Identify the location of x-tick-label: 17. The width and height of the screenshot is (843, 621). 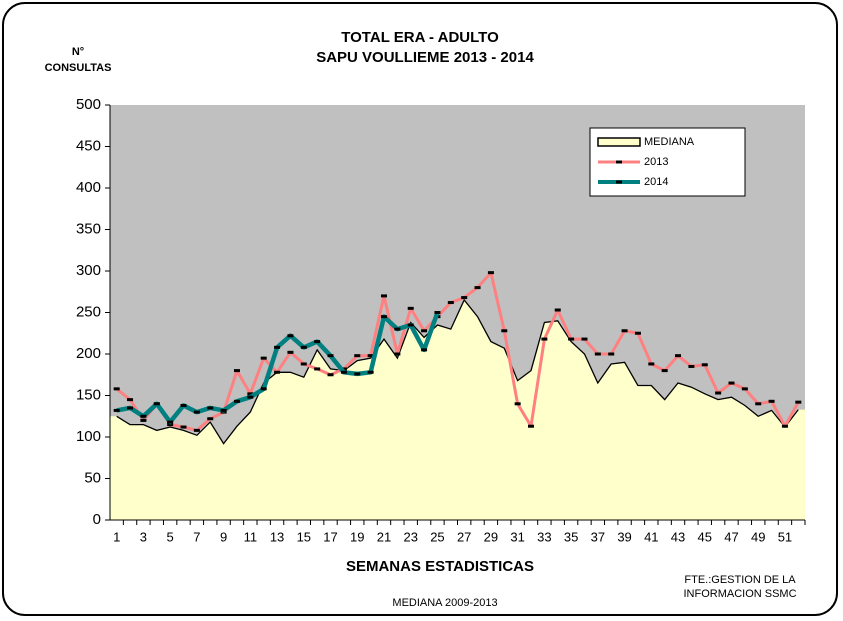
(330, 536).